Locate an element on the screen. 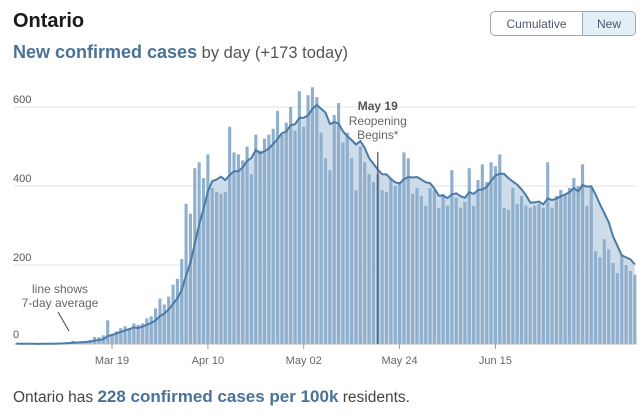 This screenshot has width=643, height=416. average-note-pointer is located at coordinates (63, 321).